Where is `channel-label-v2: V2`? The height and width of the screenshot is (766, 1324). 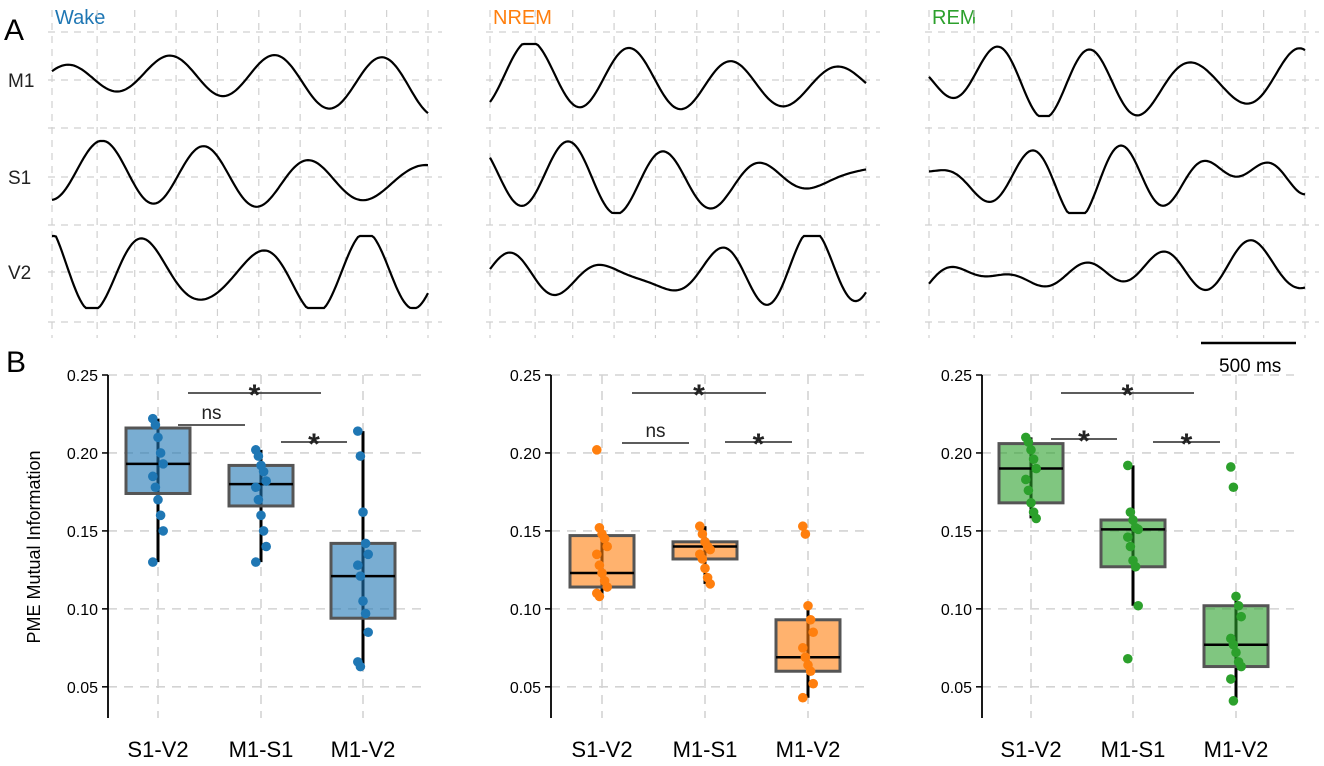 channel-label-v2: V2 is located at coordinates (19, 273).